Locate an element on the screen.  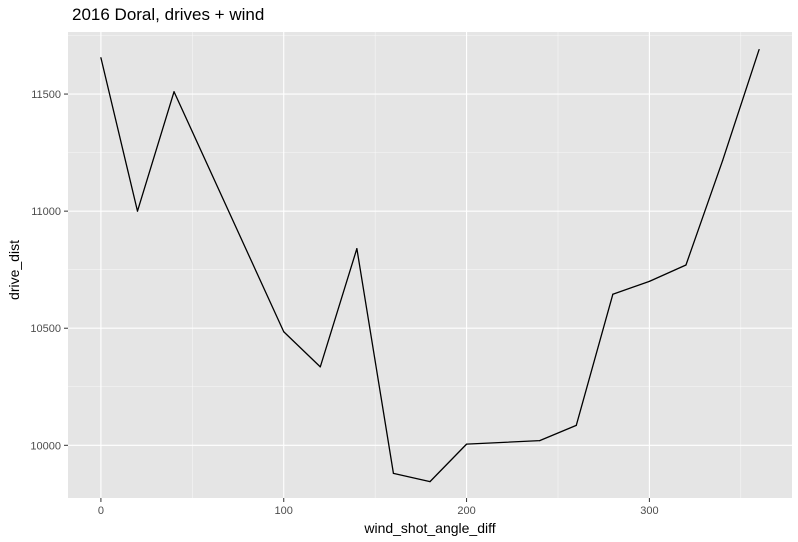
y-tick-label: 10500 is located at coordinates (45, 329).